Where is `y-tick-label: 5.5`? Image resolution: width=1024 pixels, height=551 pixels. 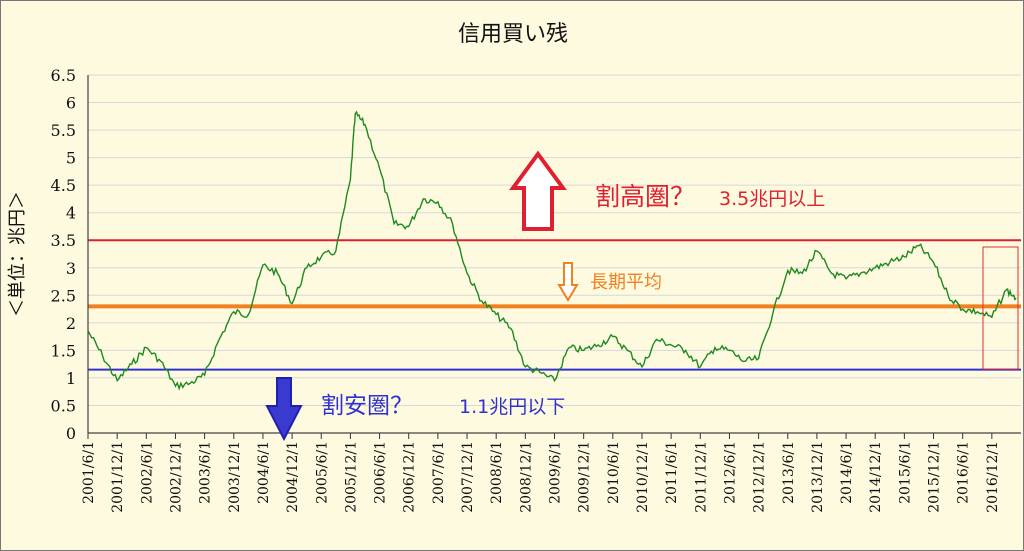 y-tick-label: 5.5 is located at coordinates (63, 130).